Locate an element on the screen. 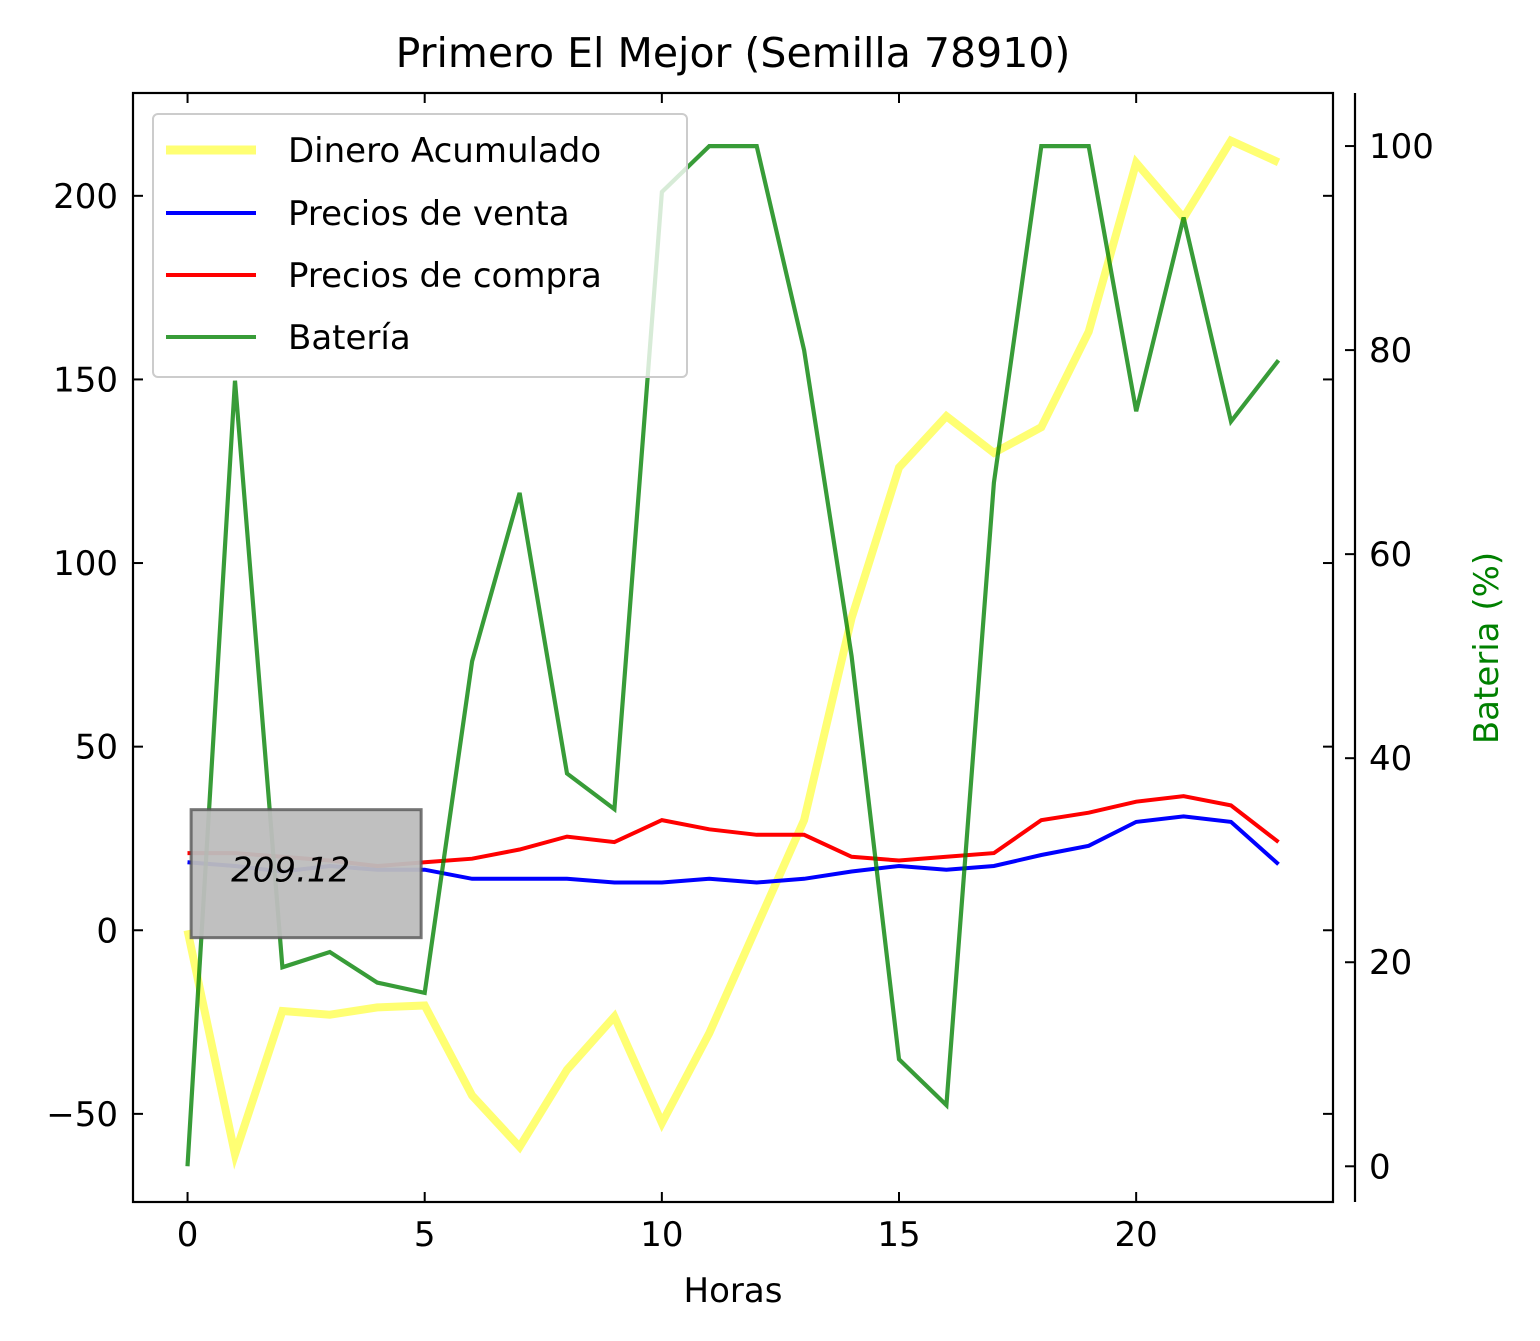 This screenshot has width=1540, height=1341. annotation-layer: 209.12 is located at coordinates (306, 874).